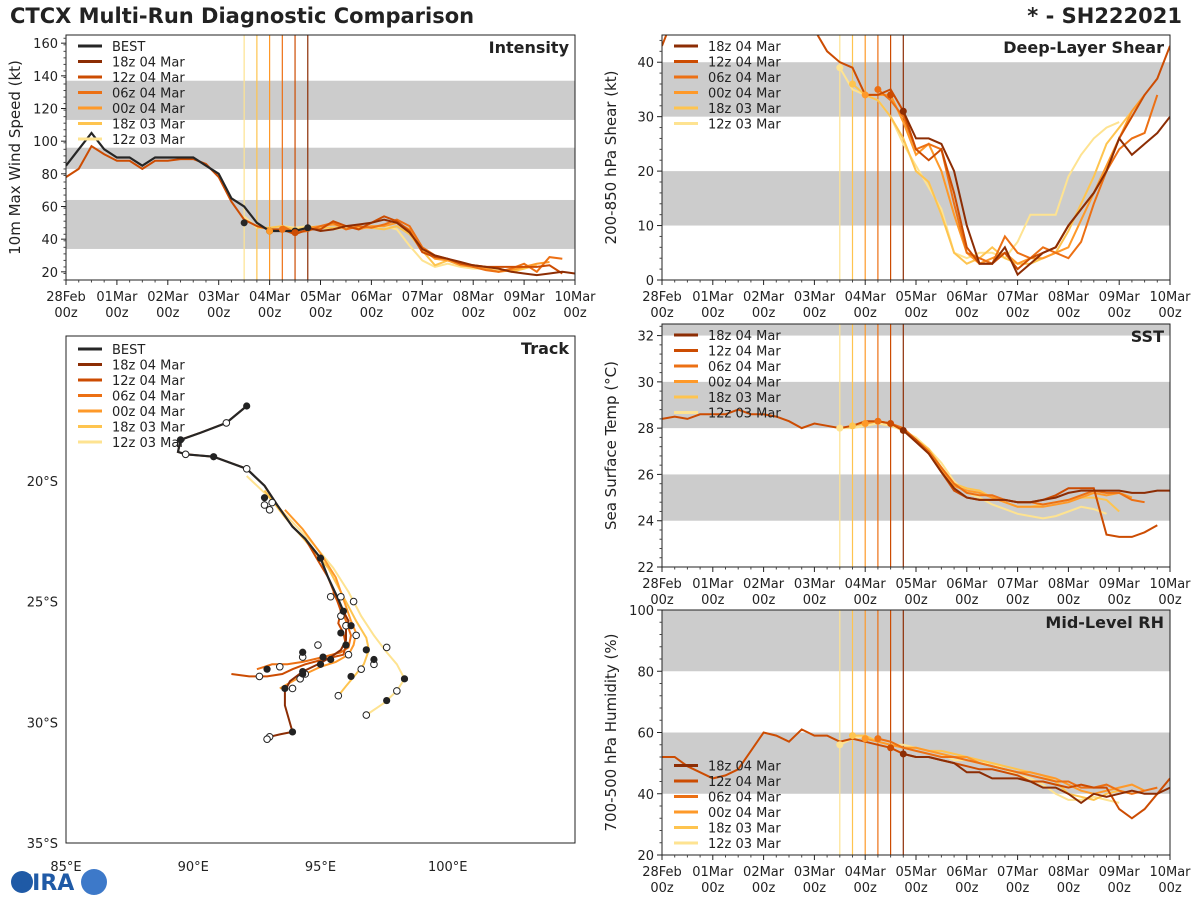 The image size is (1200, 902). What do you see at coordinates (308, 228) in the screenshot?
I see `data-point-best` at bounding box center [308, 228].